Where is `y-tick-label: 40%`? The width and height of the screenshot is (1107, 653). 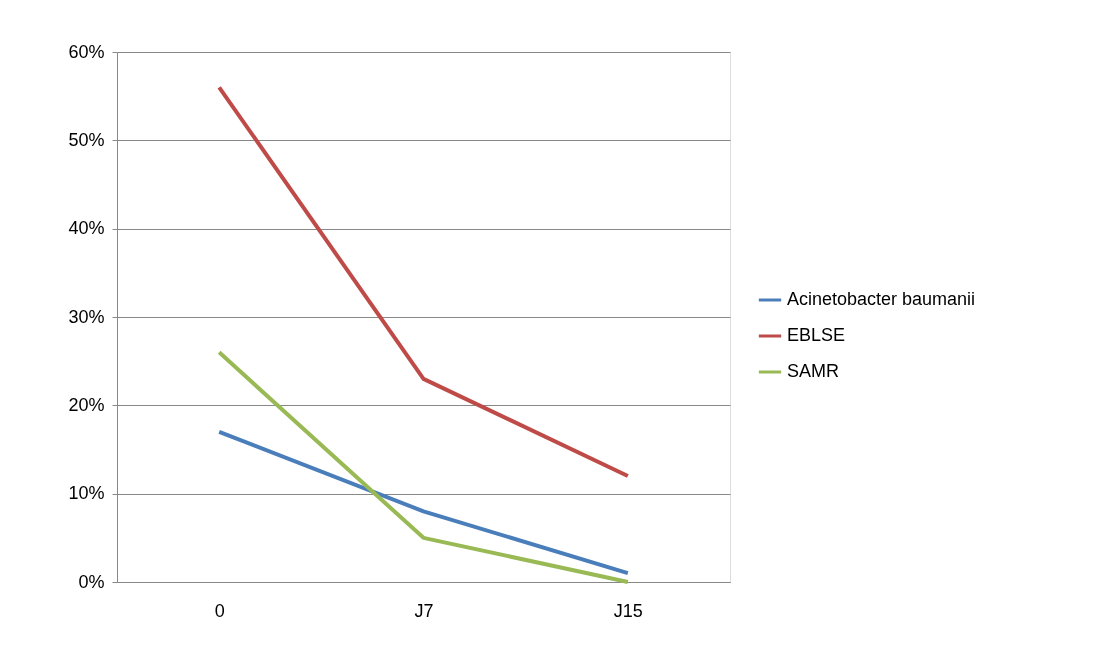 y-tick-label: 40% is located at coordinates (86, 228).